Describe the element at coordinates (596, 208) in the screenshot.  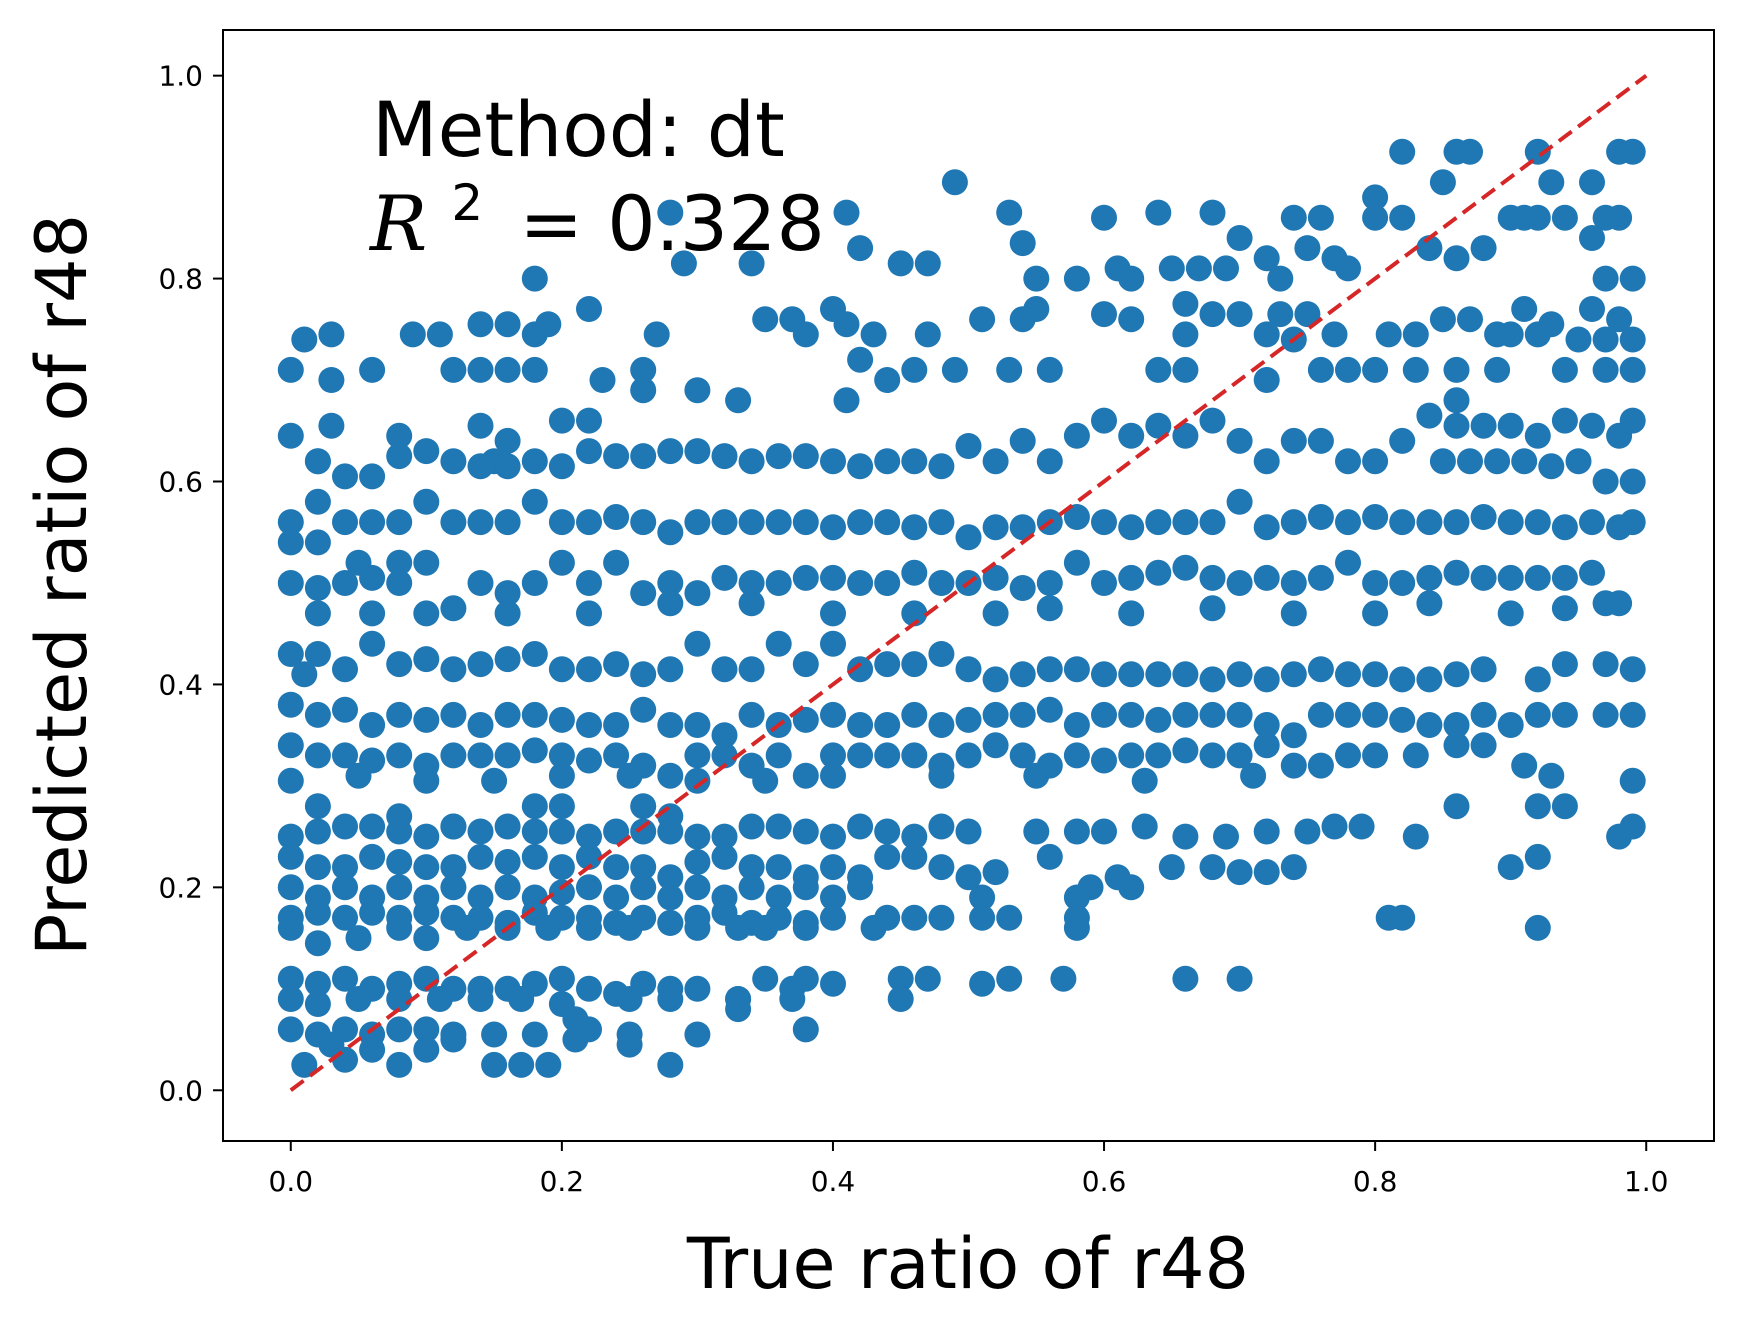
I see `annotation-r2: R 2 = 0.328` at that location.